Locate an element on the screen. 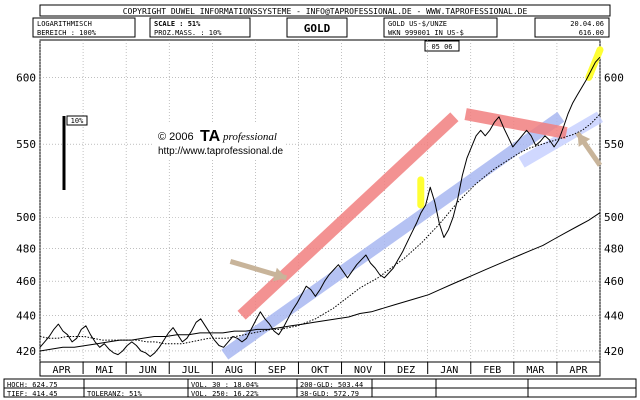  y-tick-label-left: 440 is located at coordinates (26, 315).